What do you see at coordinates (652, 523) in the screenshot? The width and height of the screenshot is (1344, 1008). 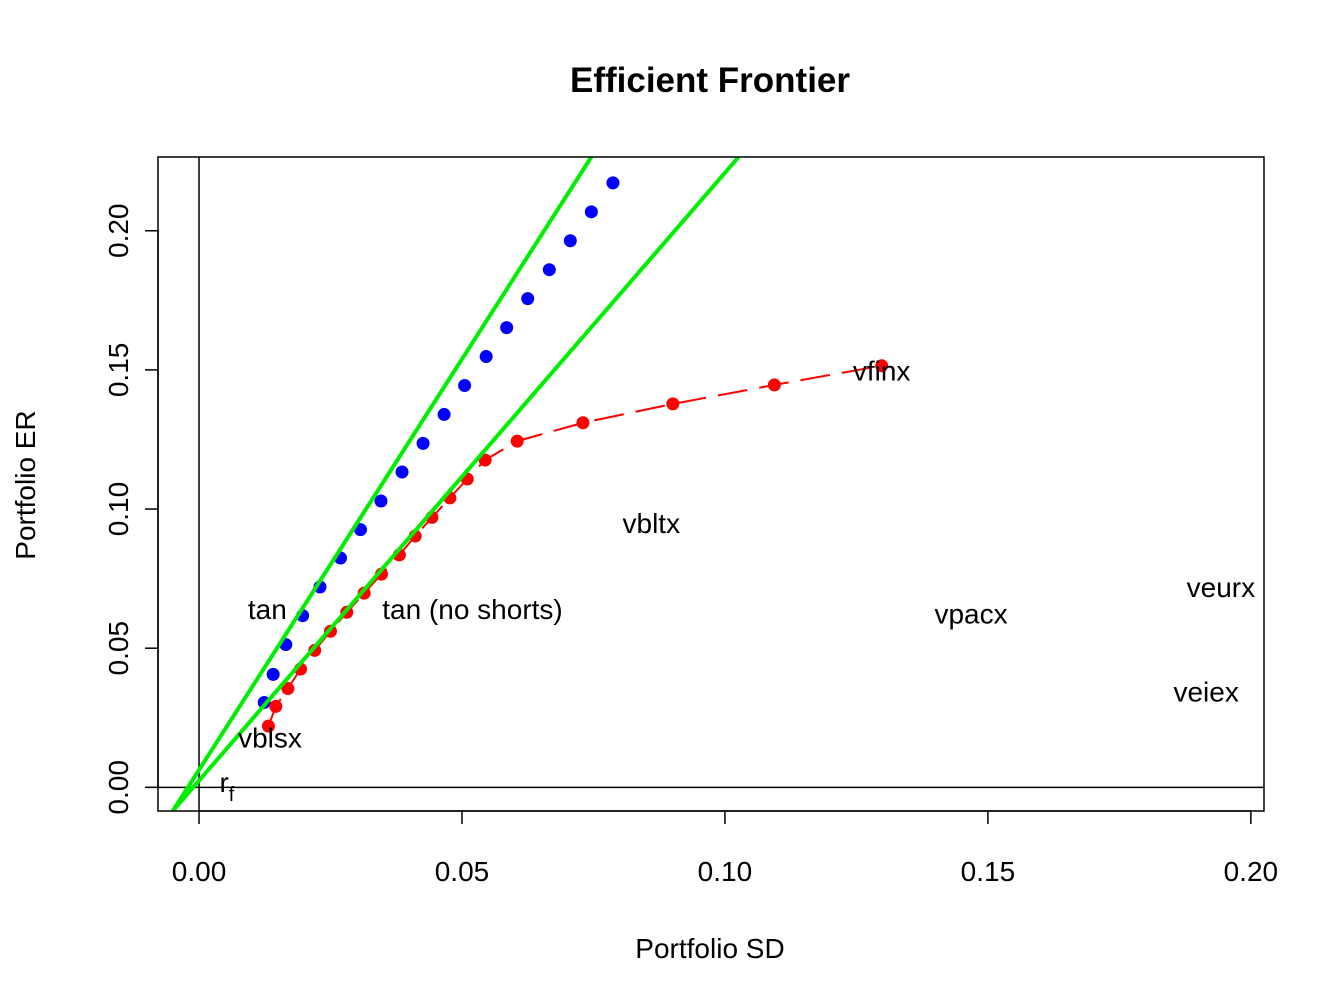 I see `point-label-1: vbltx` at bounding box center [652, 523].